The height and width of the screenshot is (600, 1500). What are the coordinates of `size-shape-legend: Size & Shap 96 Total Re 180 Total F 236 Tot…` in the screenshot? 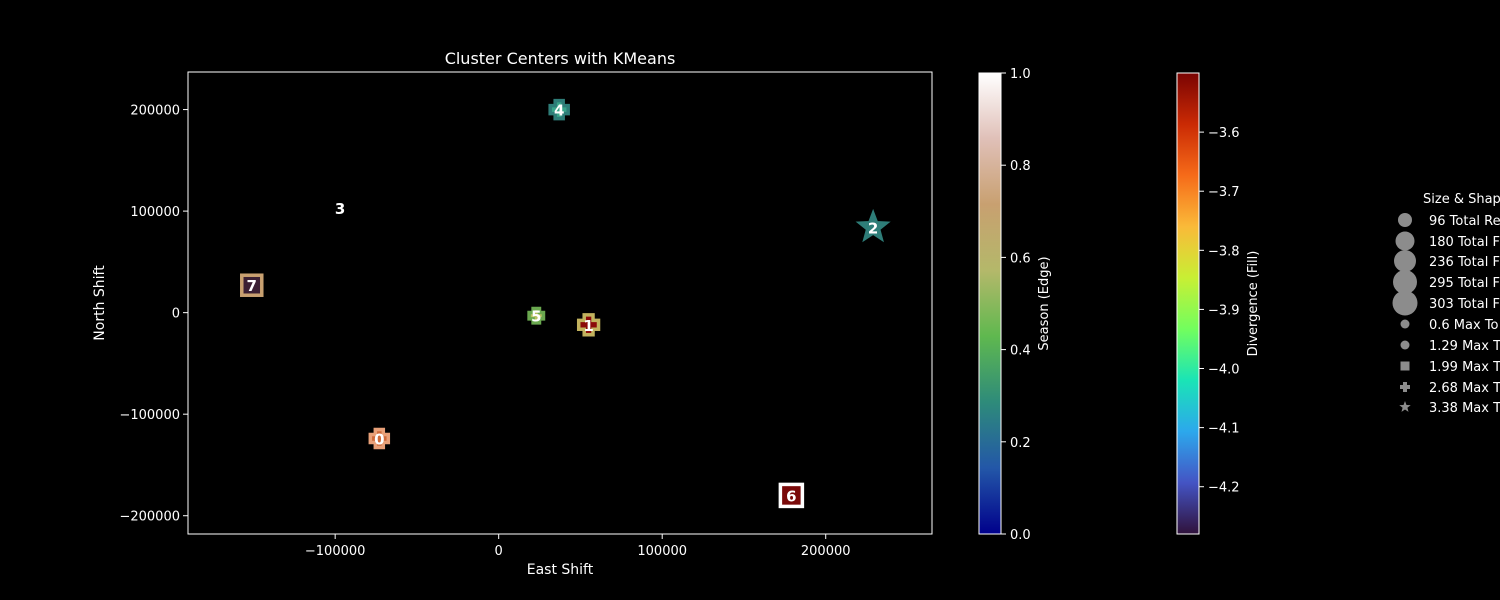 It's located at (1446, 304).